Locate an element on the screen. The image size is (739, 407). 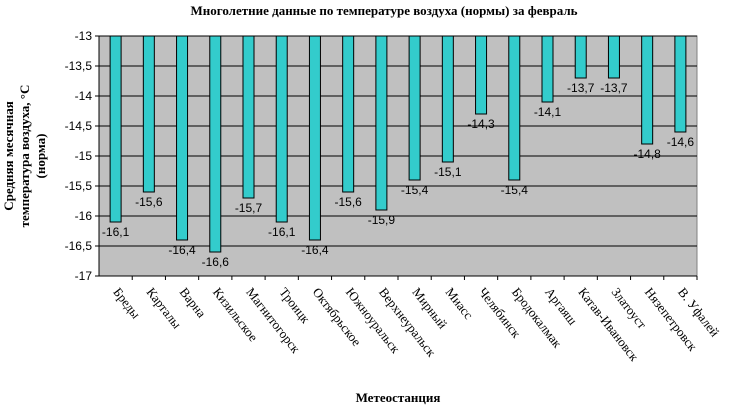
y-tick-label: -15,5 is located at coordinates (79, 186).